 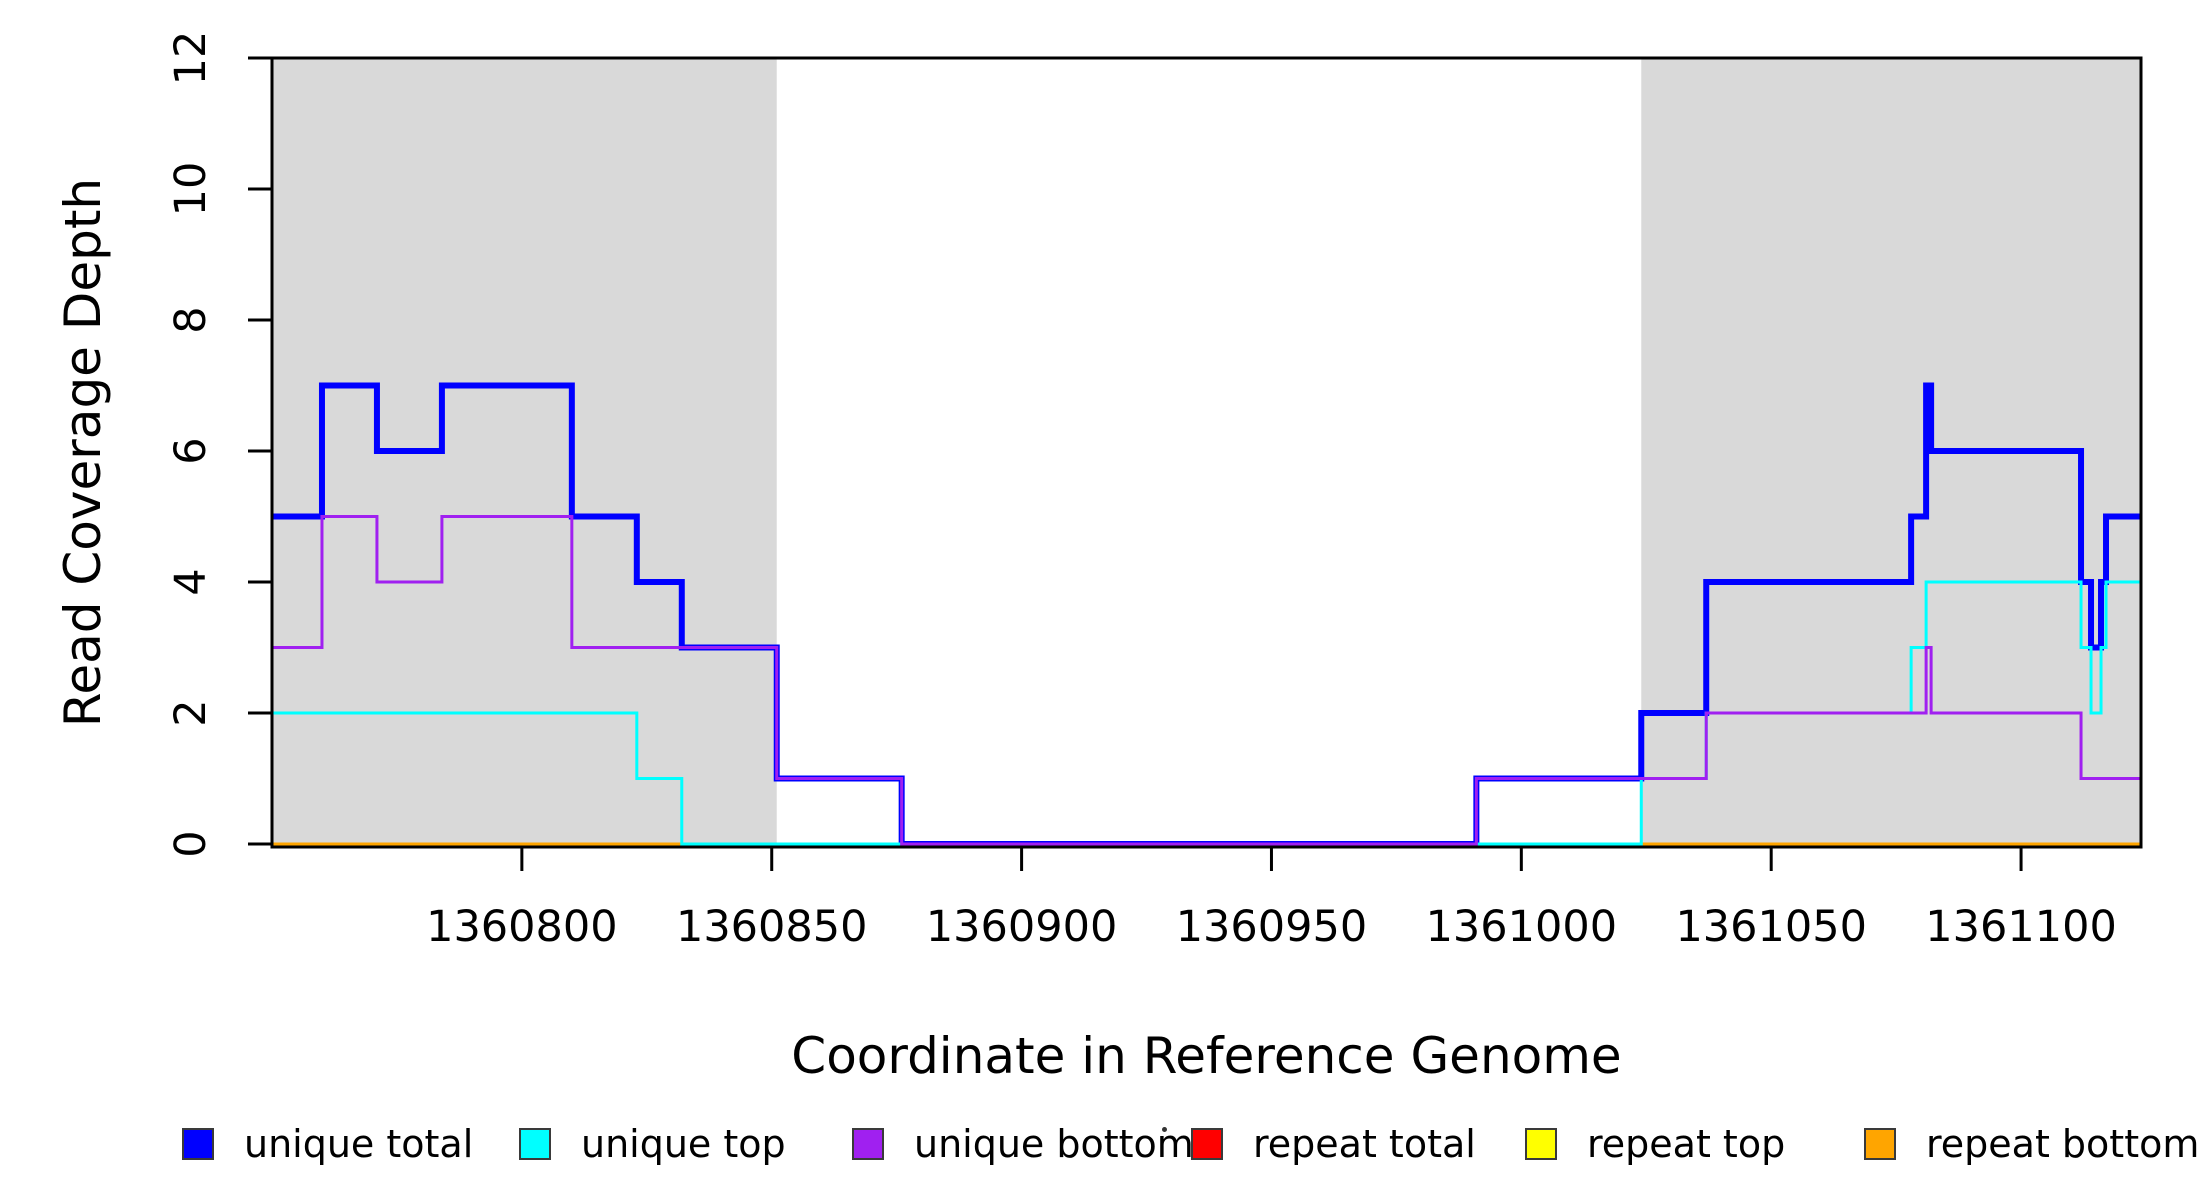 I want to click on y-tick-label: 6, so click(x=191, y=450).